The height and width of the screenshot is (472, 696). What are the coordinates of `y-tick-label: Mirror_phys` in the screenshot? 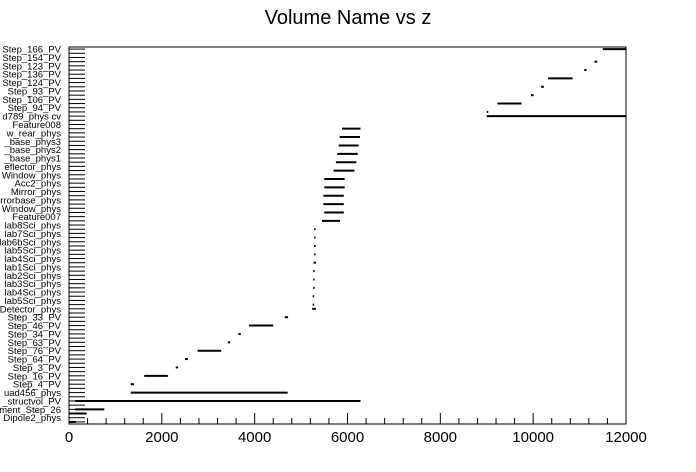 It's located at (36, 192).